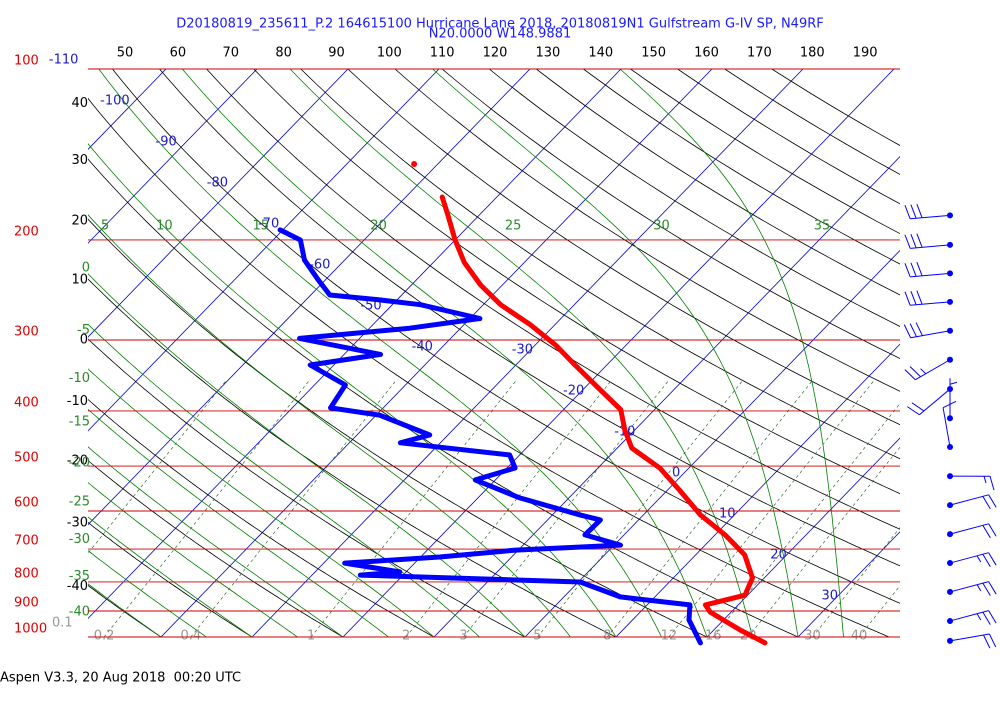  Describe the element at coordinates (26, 332) in the screenshot. I see `y-tick-label: 300` at that location.